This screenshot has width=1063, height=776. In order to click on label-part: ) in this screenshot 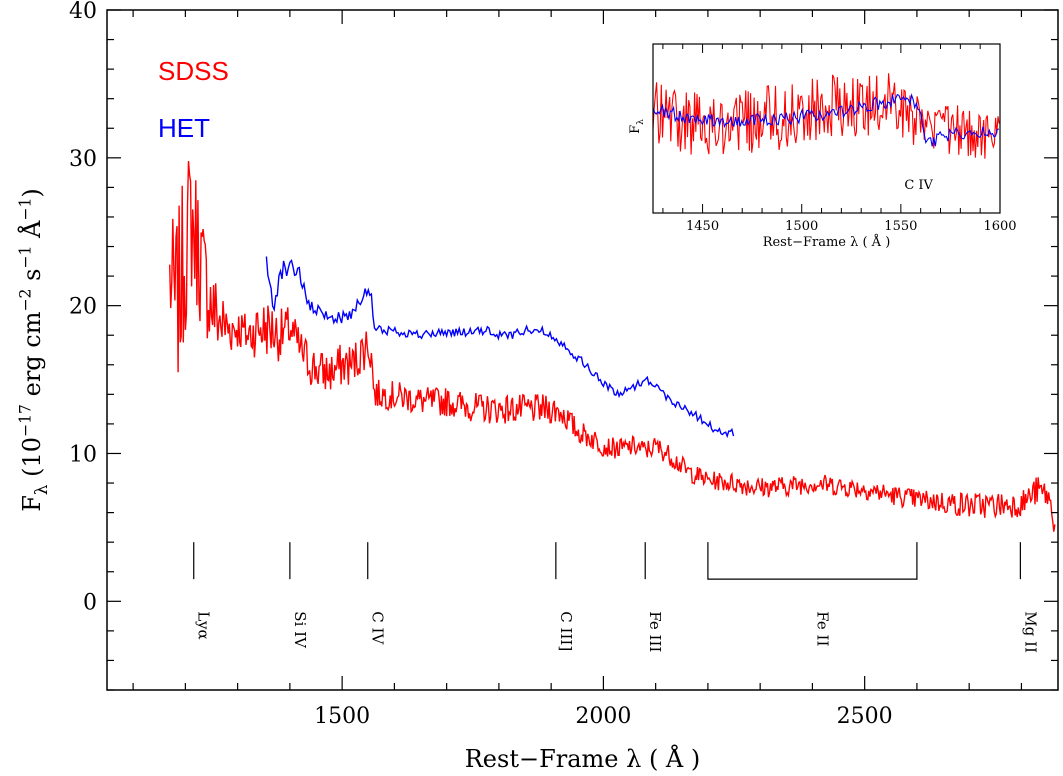, I will do `click(32, 192)`.